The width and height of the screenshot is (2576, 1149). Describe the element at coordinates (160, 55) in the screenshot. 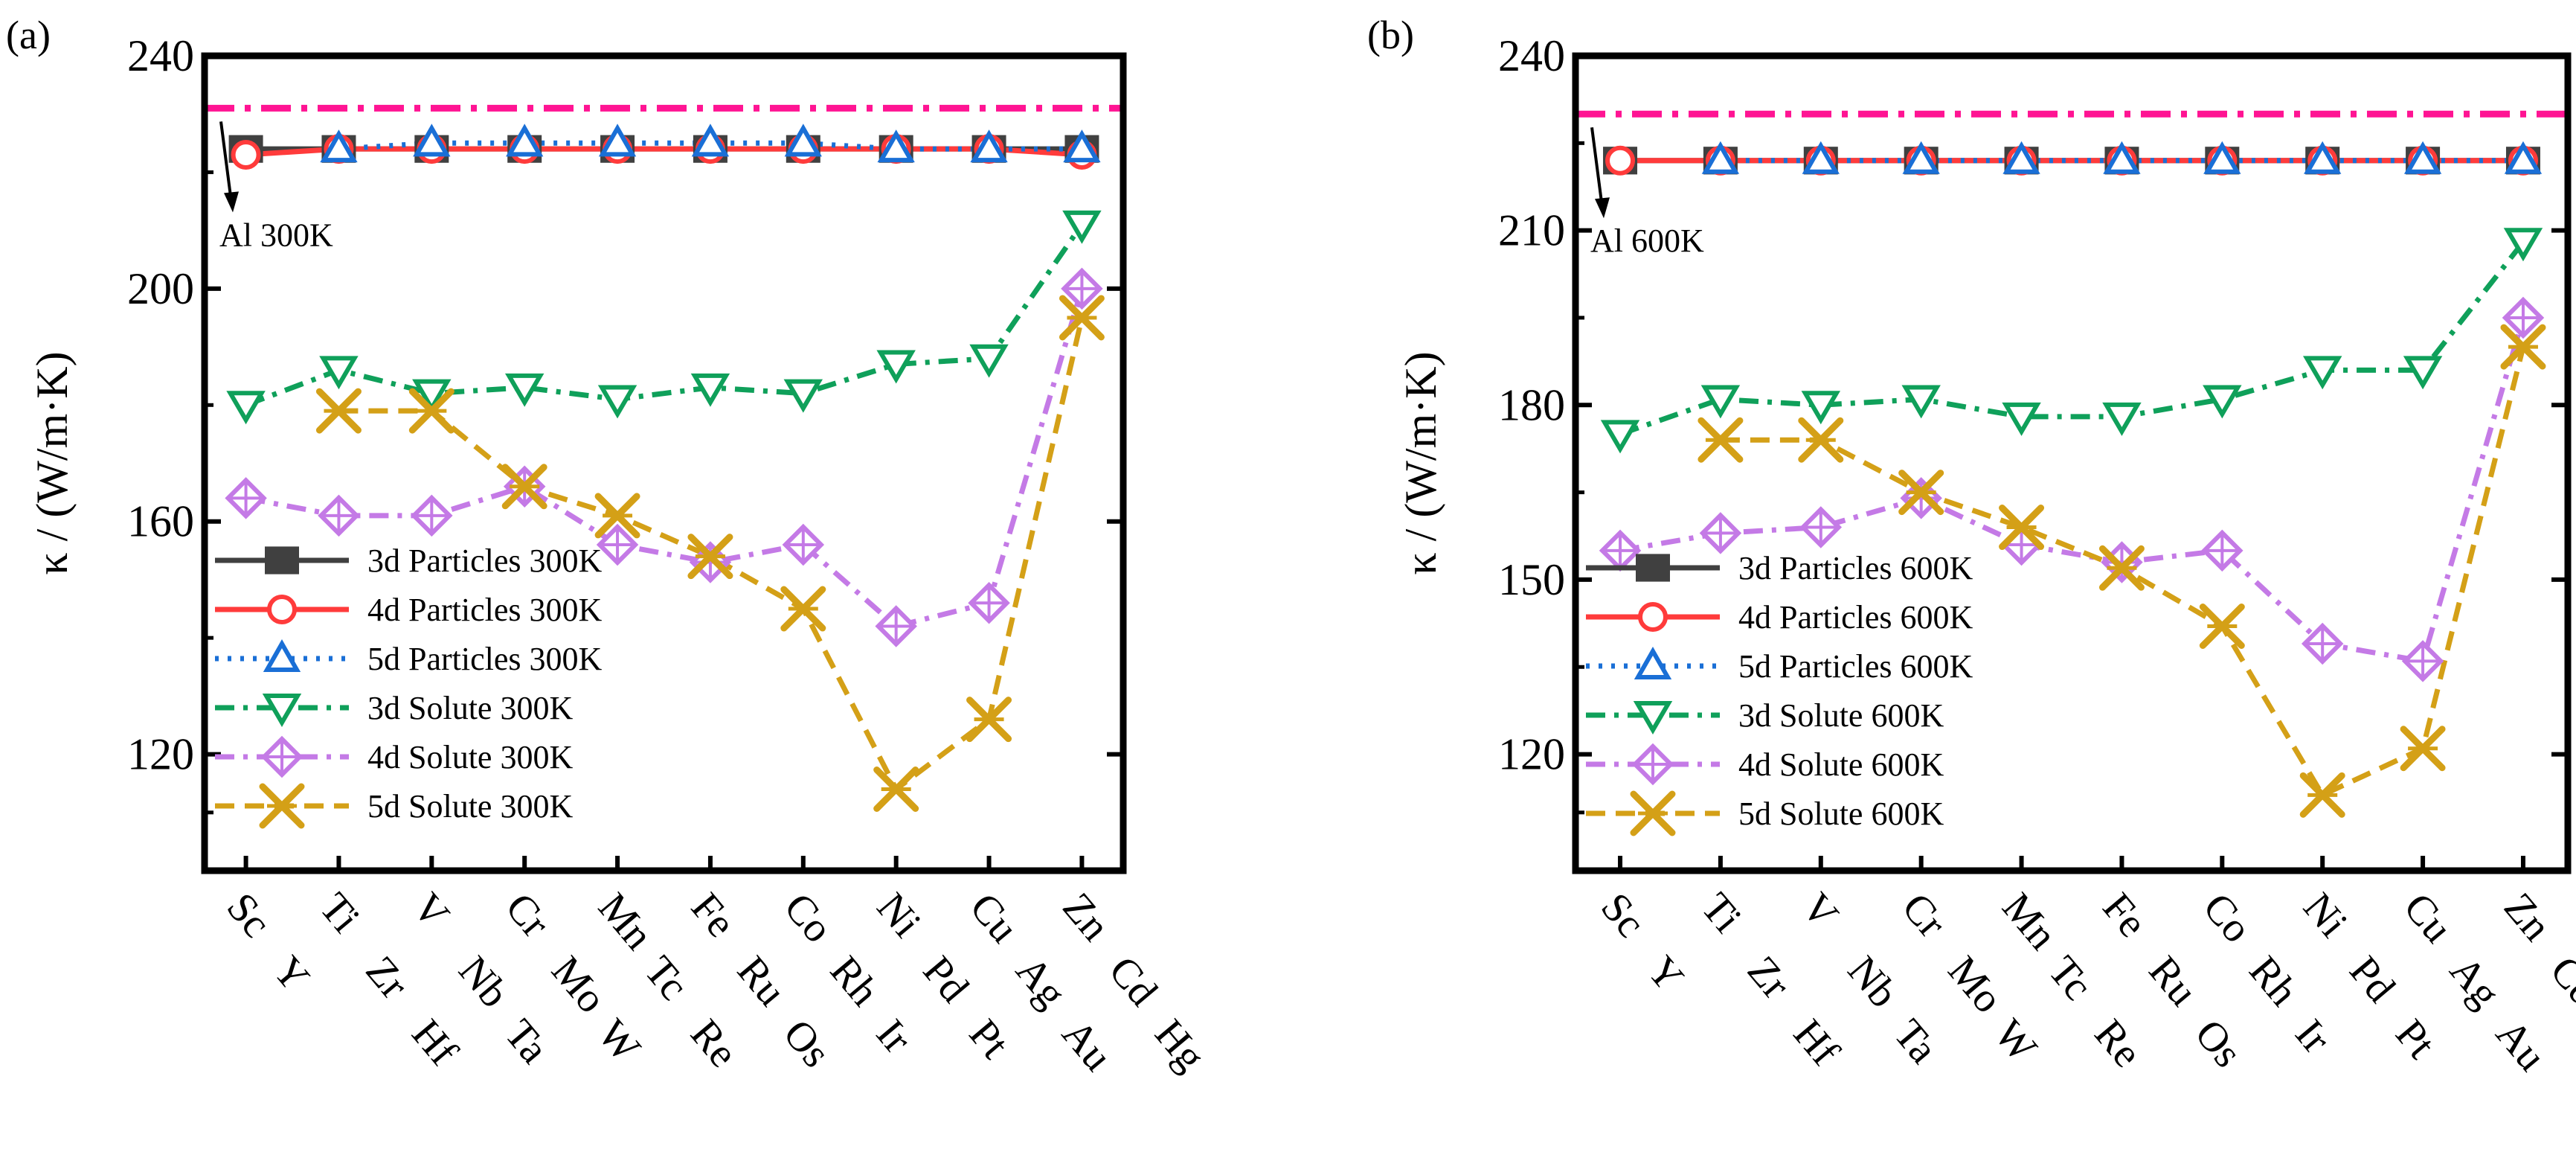

I see `y-tick-label: 240` at that location.